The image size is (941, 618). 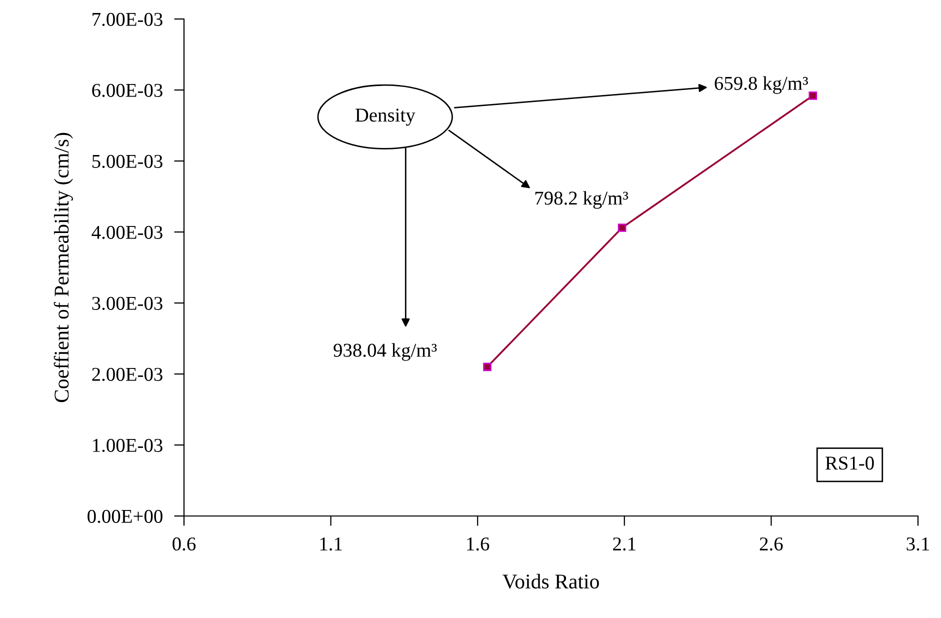 What do you see at coordinates (761, 85) in the screenshot?
I see `annotation: 659.8 kg/m³` at bounding box center [761, 85].